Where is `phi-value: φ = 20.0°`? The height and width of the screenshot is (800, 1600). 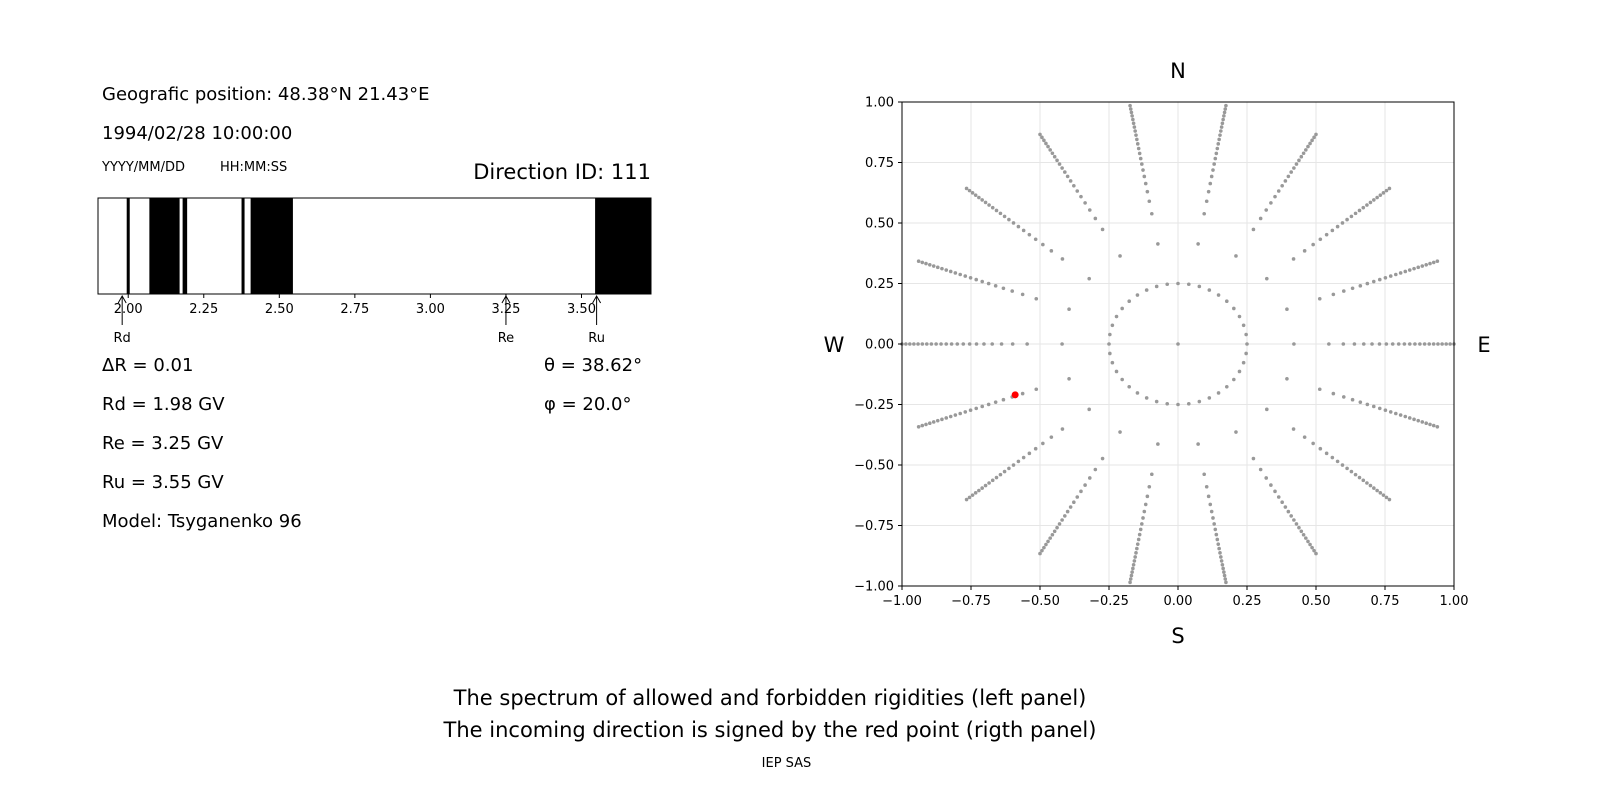
phi-value: φ = 20.0° is located at coordinates (588, 404).